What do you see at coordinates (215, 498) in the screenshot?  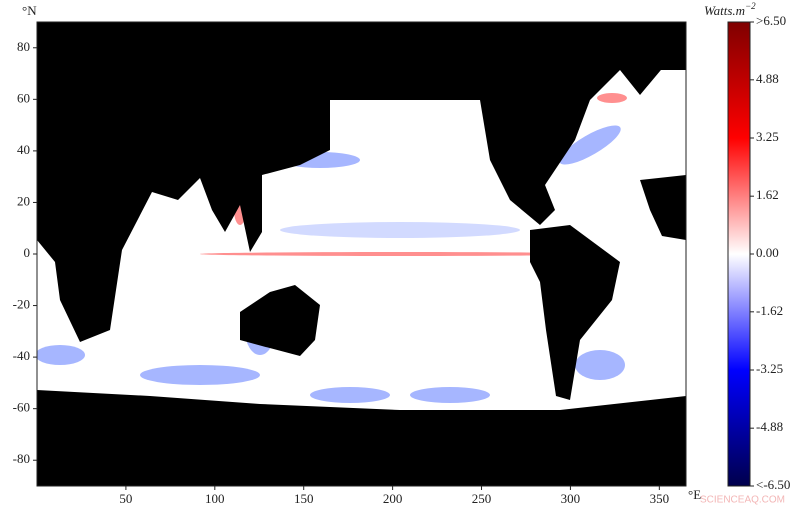 I see `x-tick-label: 100` at bounding box center [215, 498].